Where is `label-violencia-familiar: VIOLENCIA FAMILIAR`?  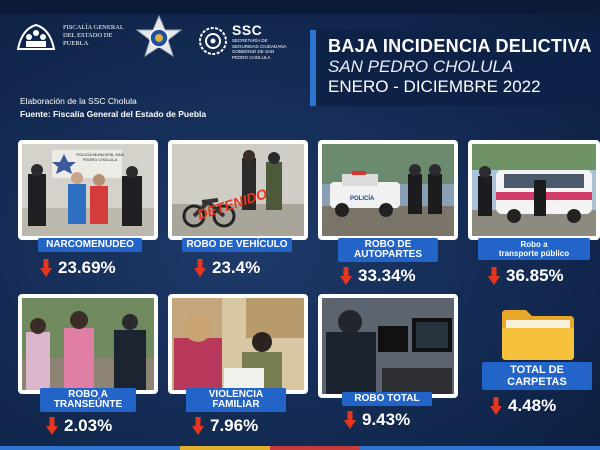
label-violencia-familiar: VIOLENCIA FAMILIAR is located at coordinates (236, 400).